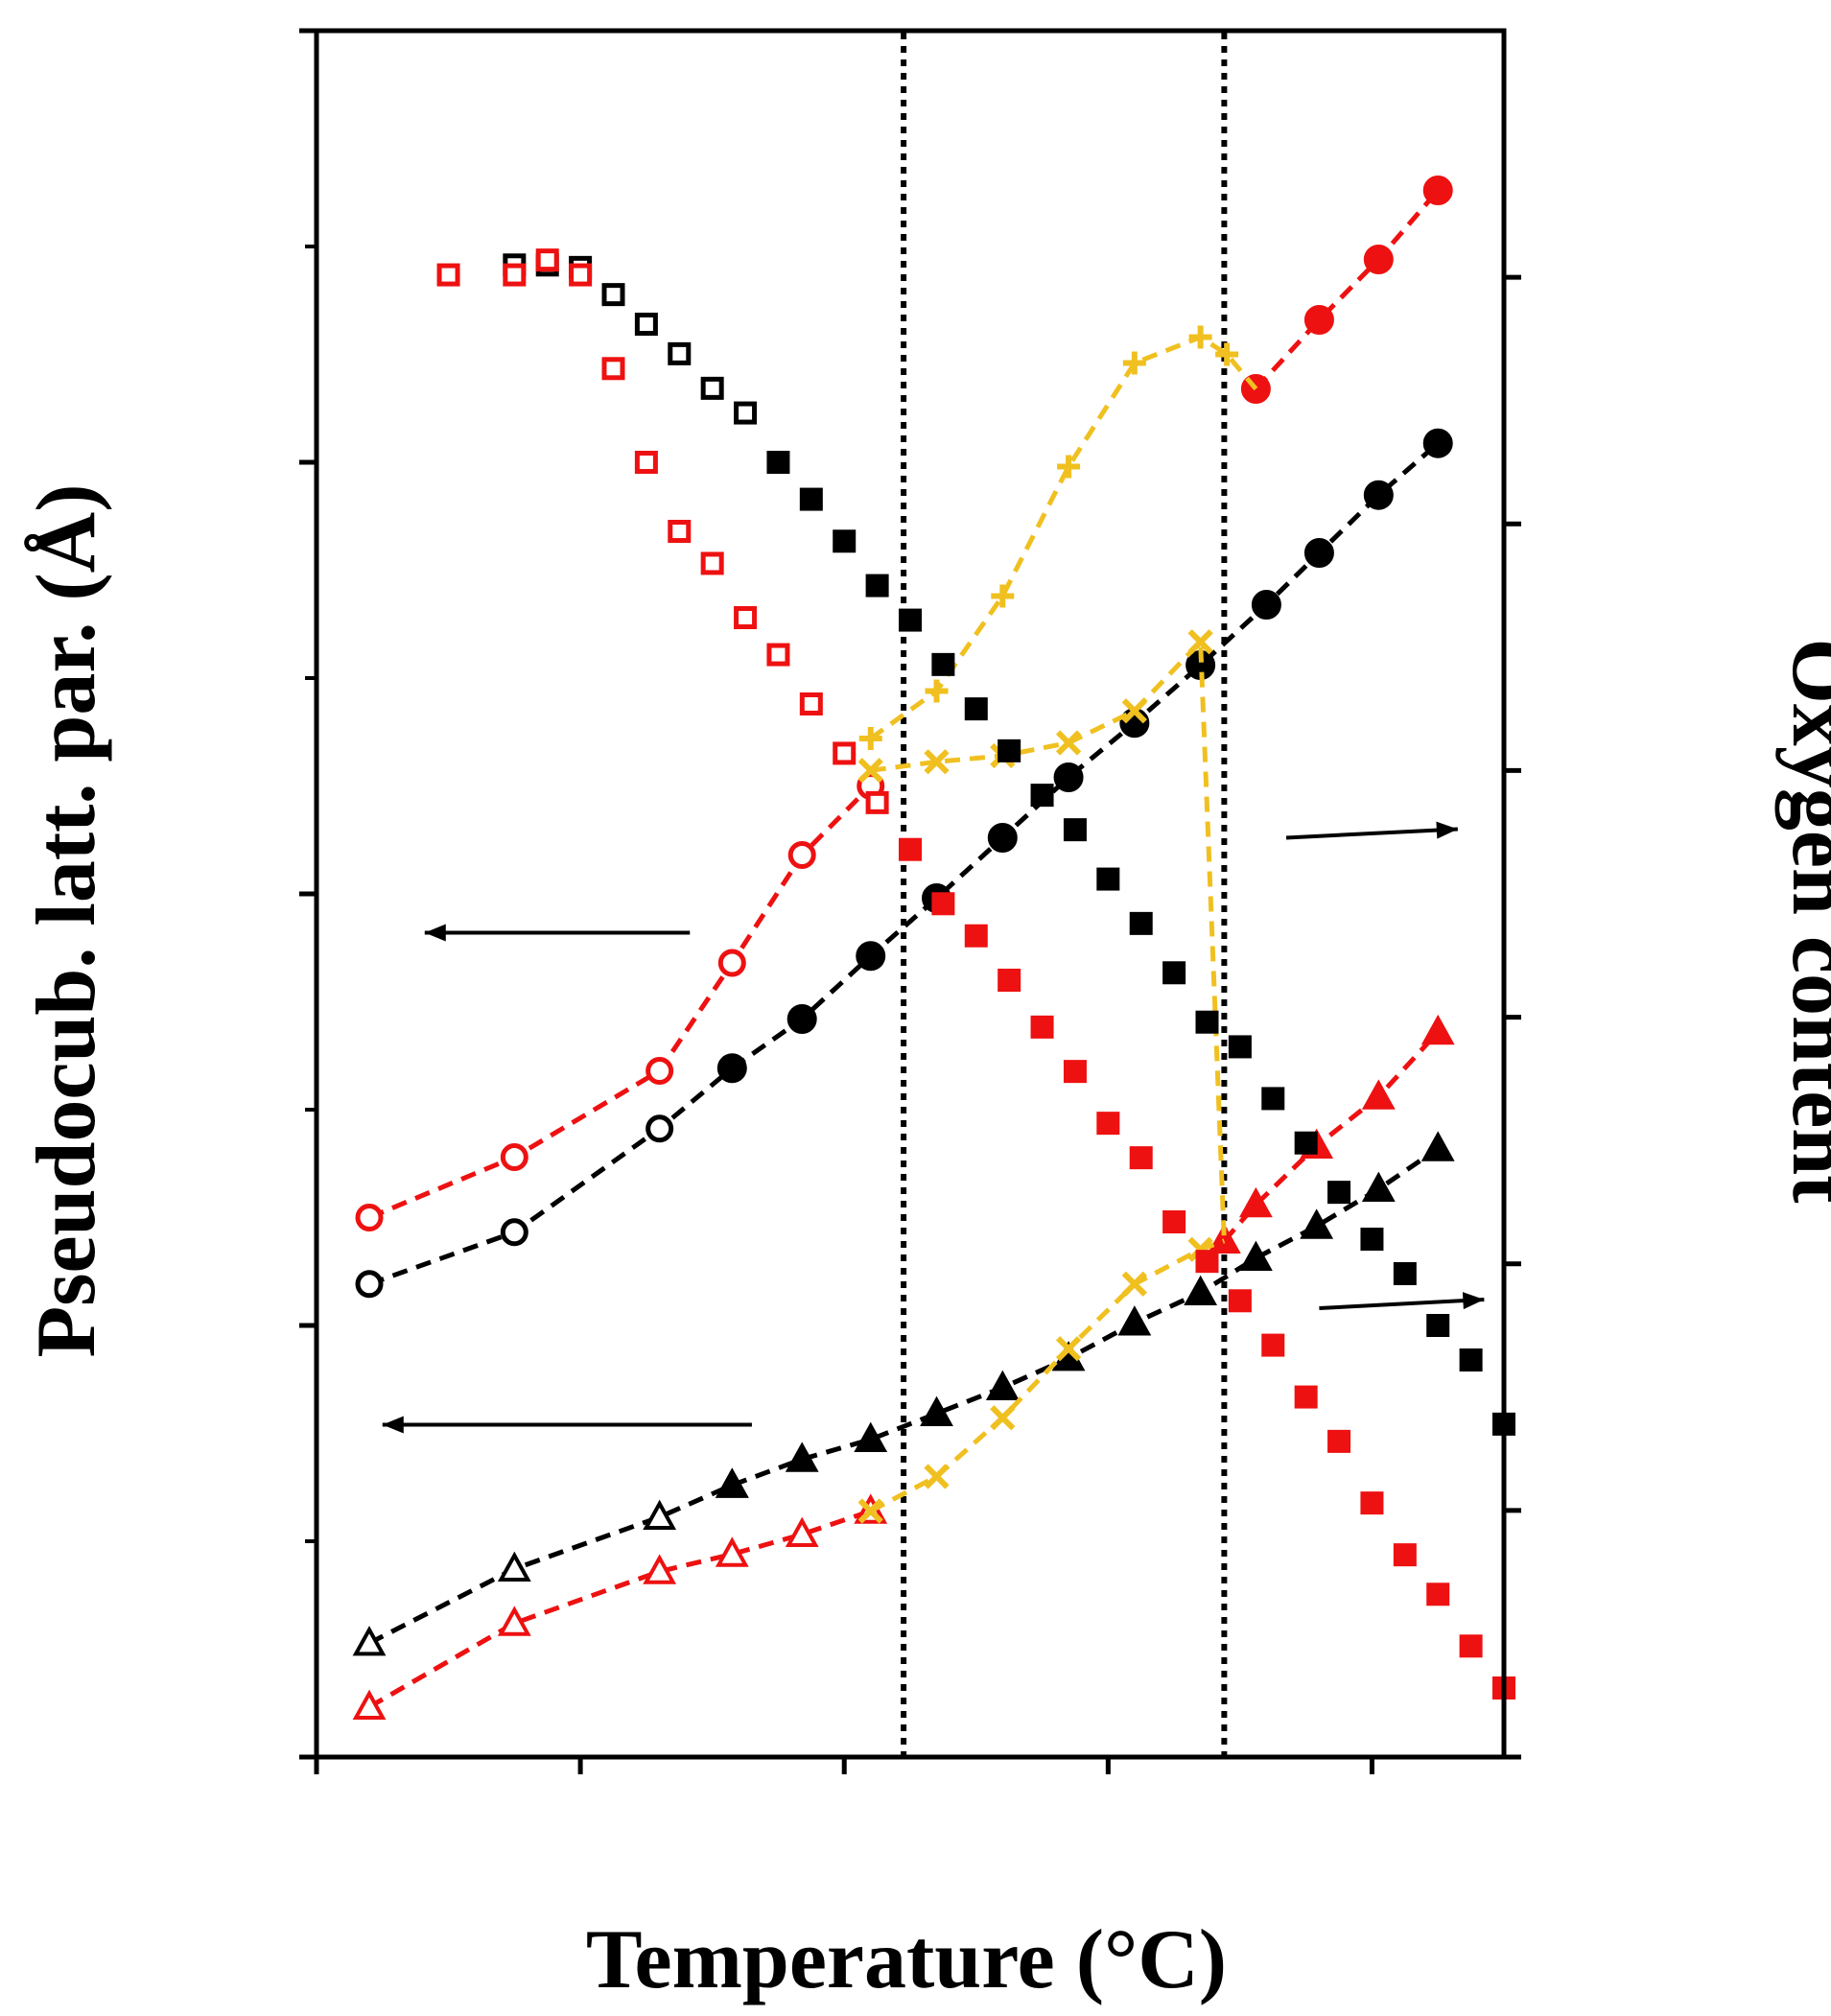  I want to click on arrow-shaft, so click(1371, 833).